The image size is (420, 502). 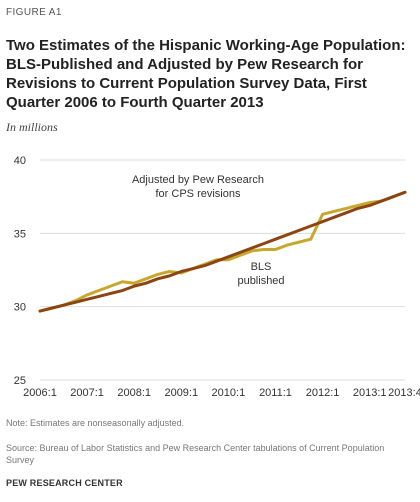 I want to click on y-axis-tick-labels: 25 30 35 40, so click(x=20, y=271).